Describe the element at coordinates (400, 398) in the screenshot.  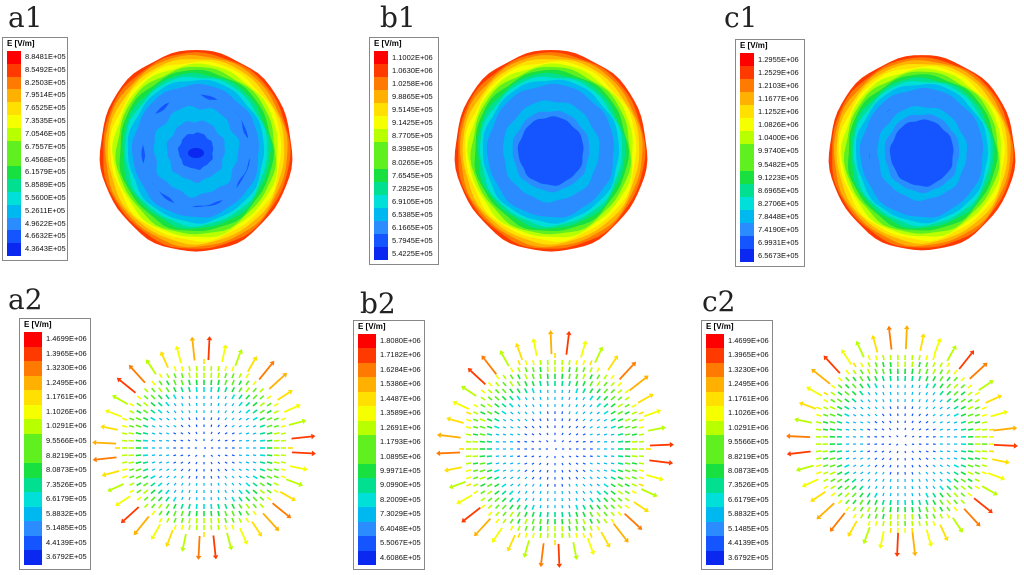
I see `legend-value: 1.4487E+06` at that location.